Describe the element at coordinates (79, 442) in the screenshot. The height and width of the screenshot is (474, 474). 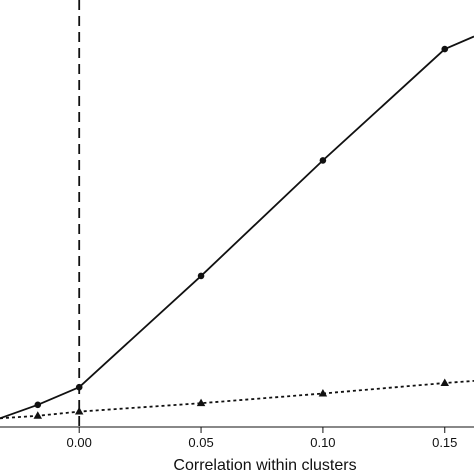
I see `x-tick-label: 0.00` at that location.